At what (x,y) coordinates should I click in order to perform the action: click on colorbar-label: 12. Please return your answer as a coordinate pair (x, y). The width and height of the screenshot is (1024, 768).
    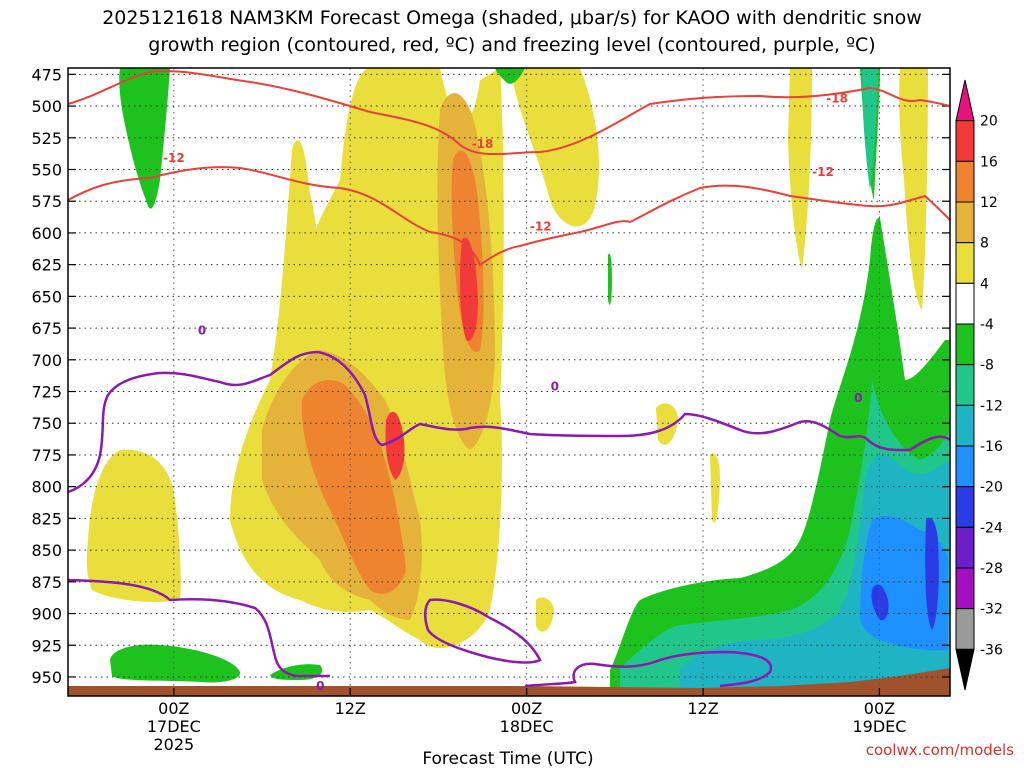
    Looking at the image, I should click on (989, 203).